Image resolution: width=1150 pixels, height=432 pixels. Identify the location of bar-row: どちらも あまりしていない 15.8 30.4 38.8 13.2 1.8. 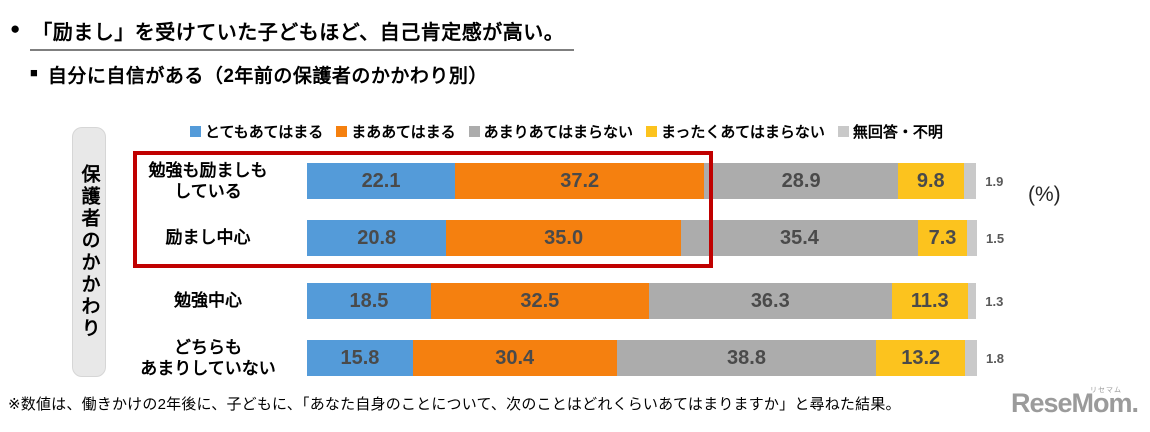
(560, 358).